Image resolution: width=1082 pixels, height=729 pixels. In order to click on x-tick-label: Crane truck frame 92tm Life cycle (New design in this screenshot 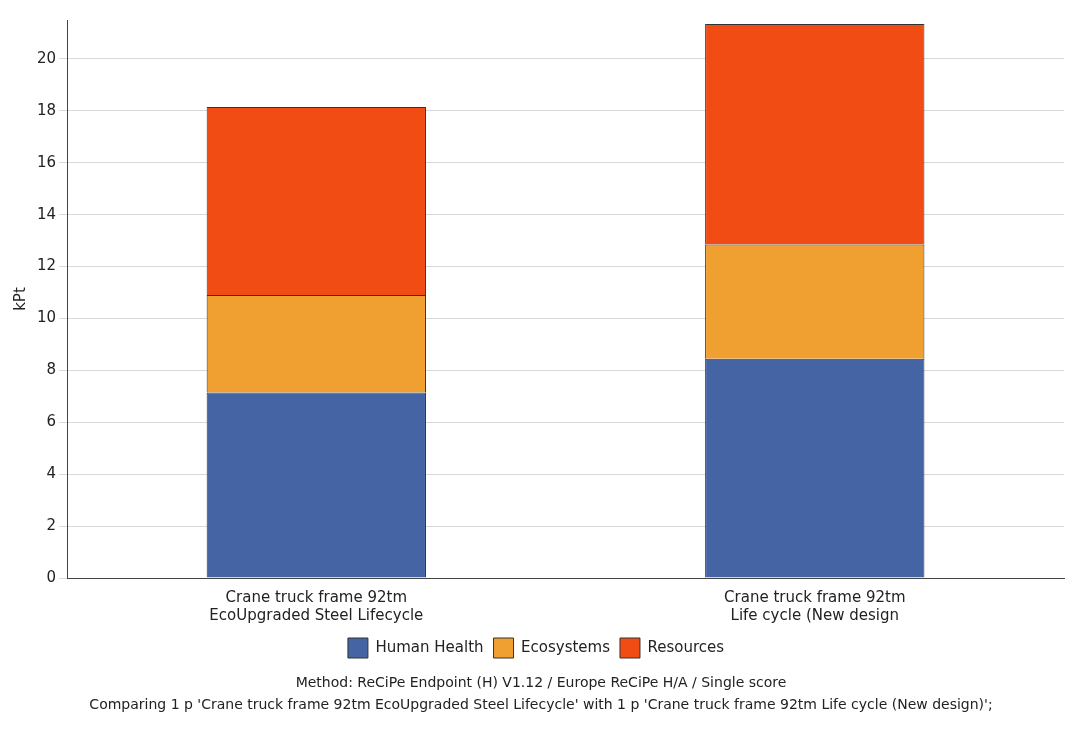, I will do `click(815, 605)`.